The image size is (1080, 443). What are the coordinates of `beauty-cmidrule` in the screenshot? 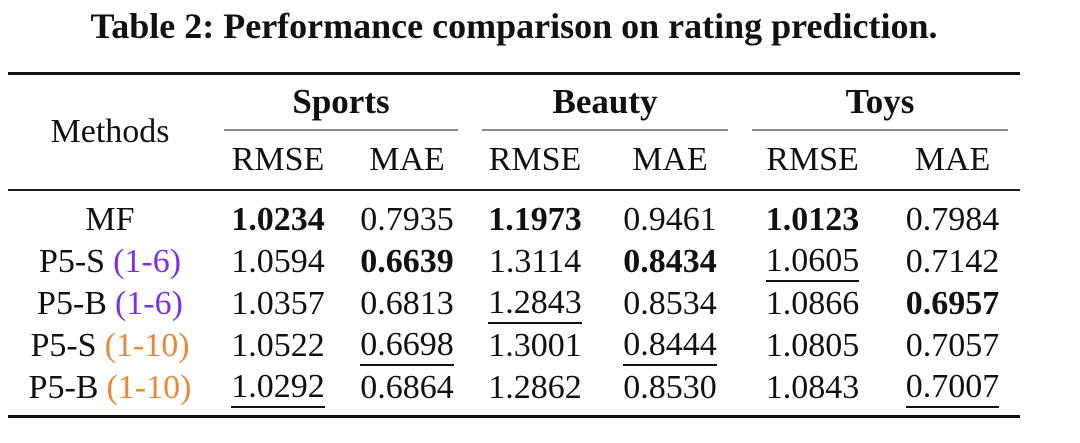 It's located at (605, 130).